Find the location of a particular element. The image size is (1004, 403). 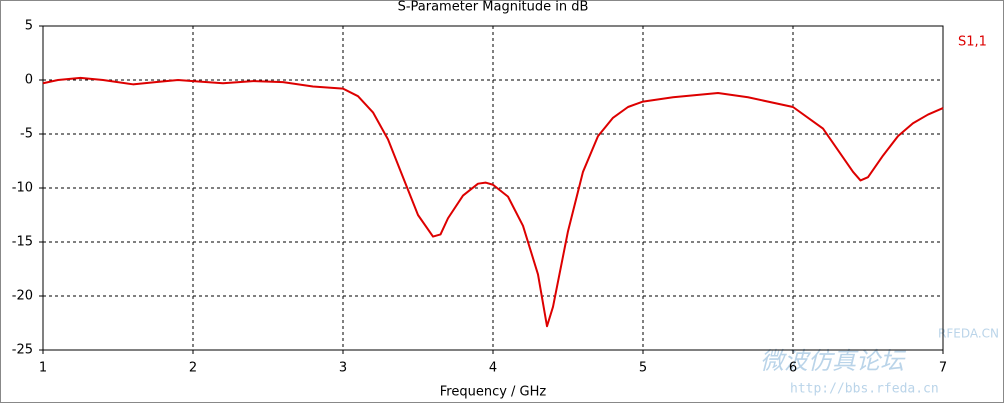

chart-title: S-Parameter Magnitude in dB is located at coordinates (493, 7).